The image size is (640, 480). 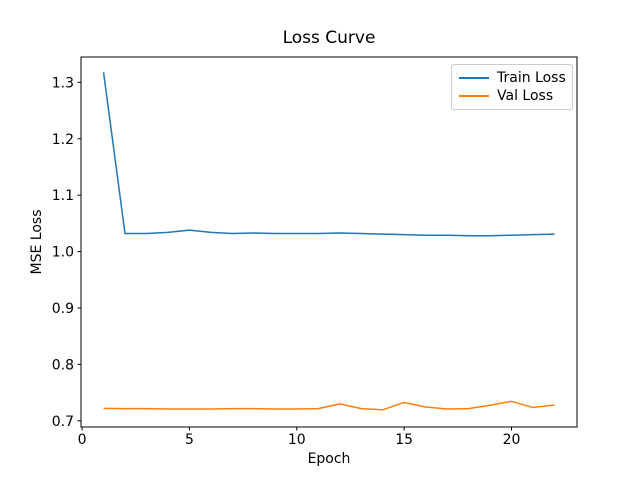 What do you see at coordinates (189, 440) in the screenshot?
I see `x-tick-label: 5` at bounding box center [189, 440].